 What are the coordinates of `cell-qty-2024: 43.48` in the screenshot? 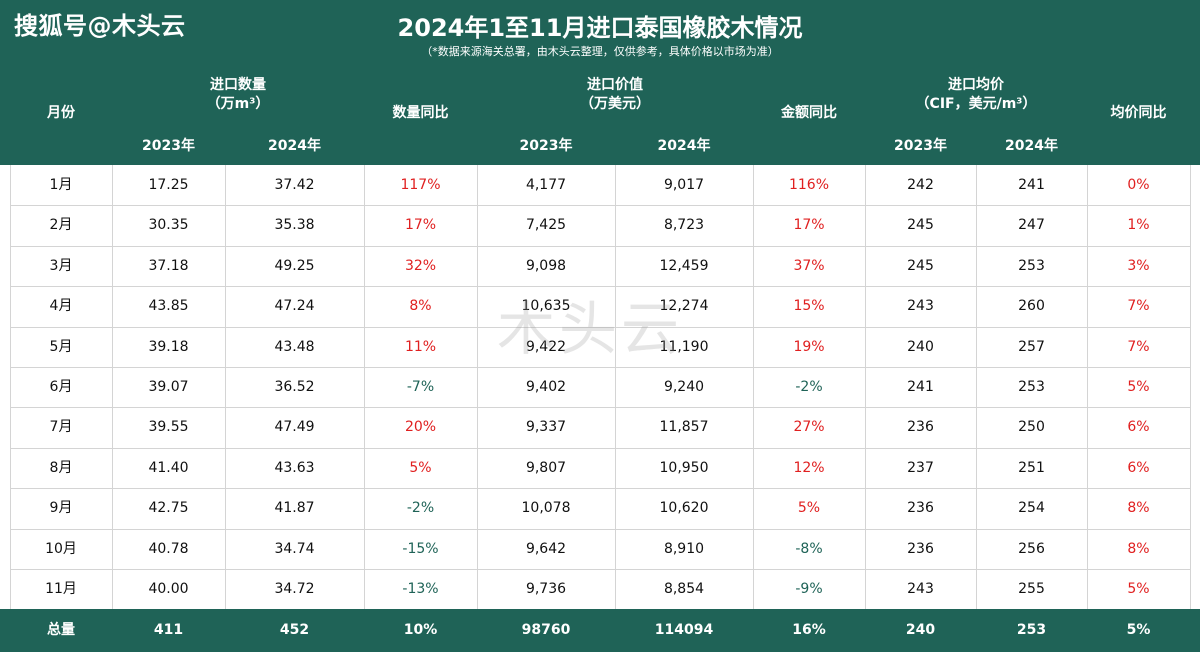 It's located at (294, 346).